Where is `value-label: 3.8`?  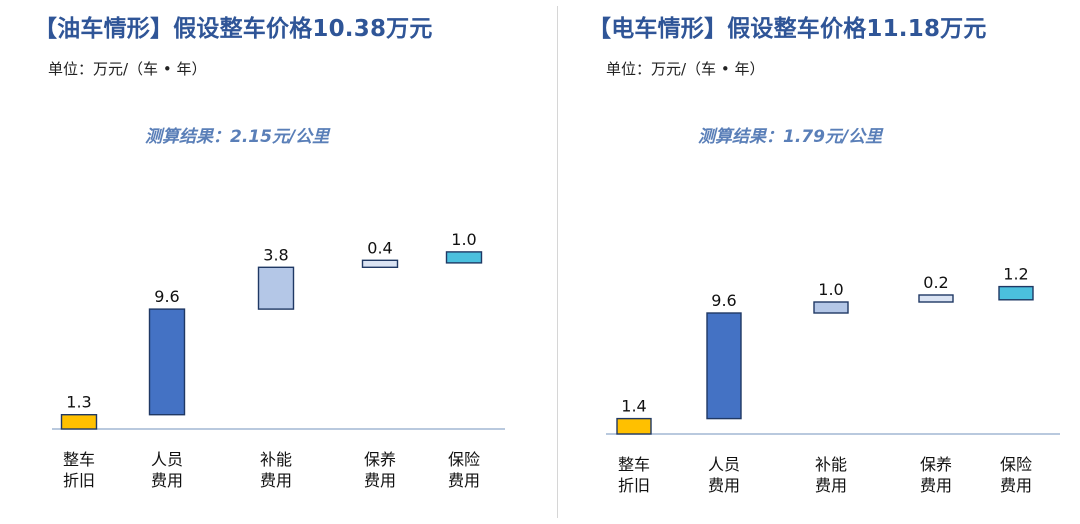
value-label: 3.8 is located at coordinates (275, 254).